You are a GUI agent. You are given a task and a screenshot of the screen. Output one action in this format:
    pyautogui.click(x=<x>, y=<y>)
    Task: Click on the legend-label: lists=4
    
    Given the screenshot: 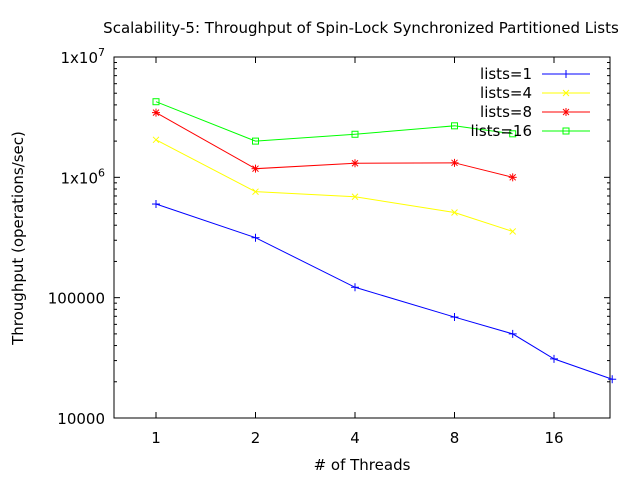 What is the action you would take?
    pyautogui.click(x=506, y=93)
    